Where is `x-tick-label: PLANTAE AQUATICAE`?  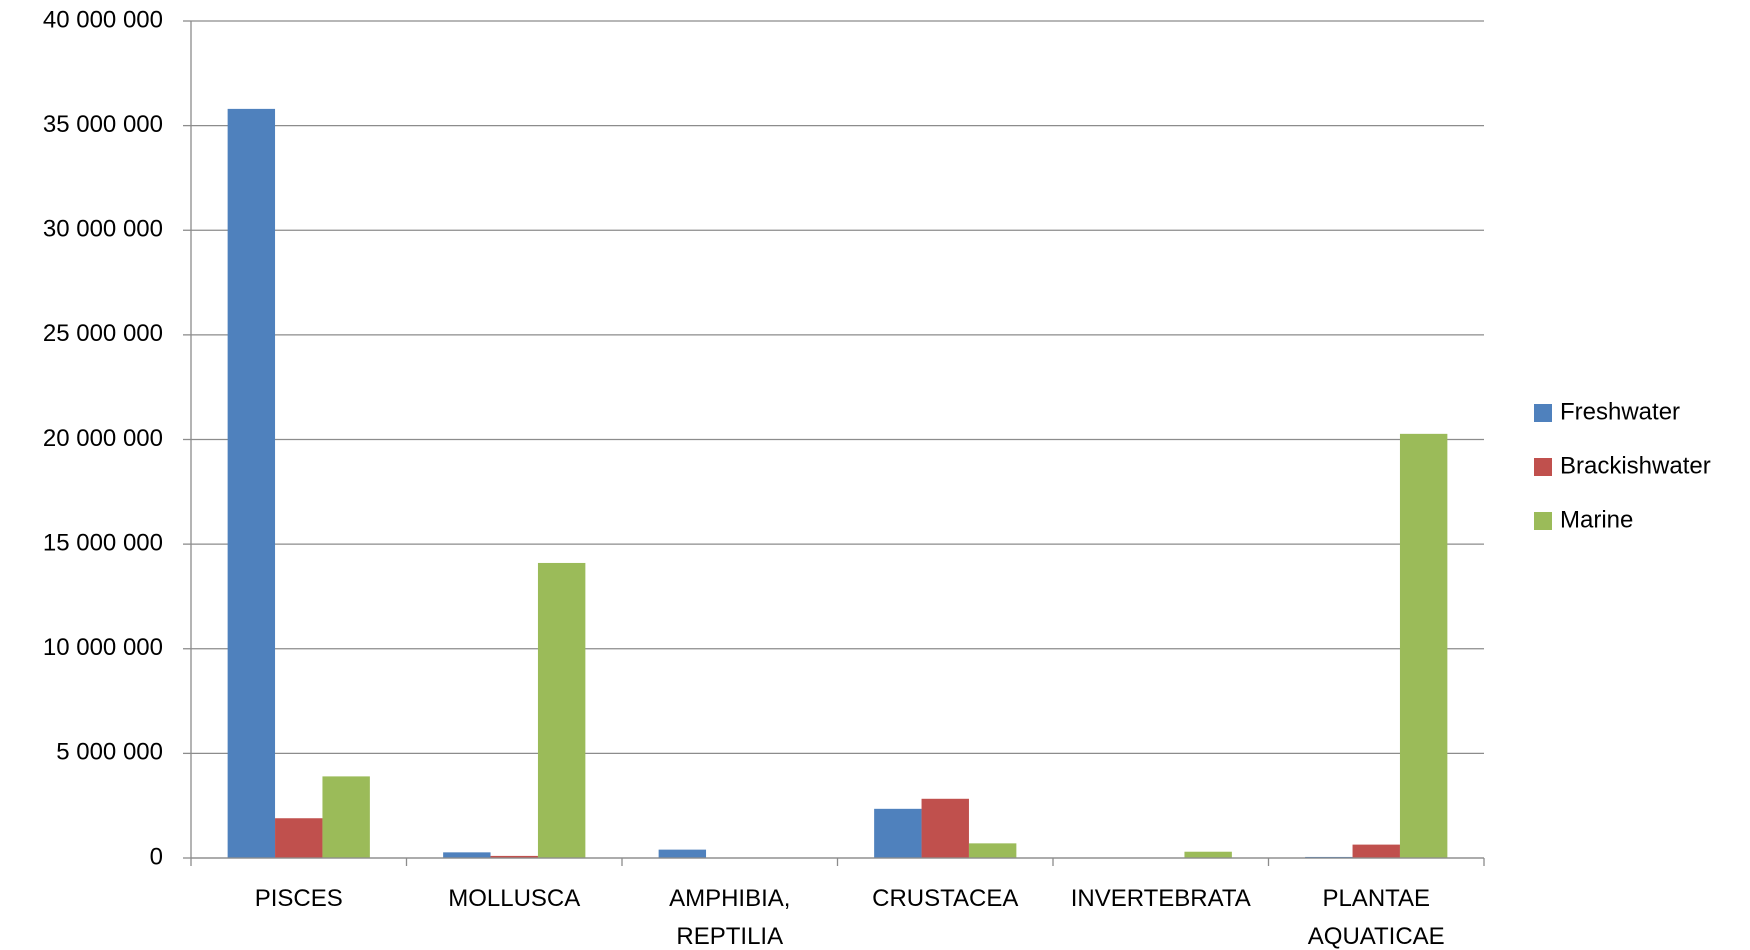
x-tick-label: PLANTAE AQUATICAE is located at coordinates (1376, 917).